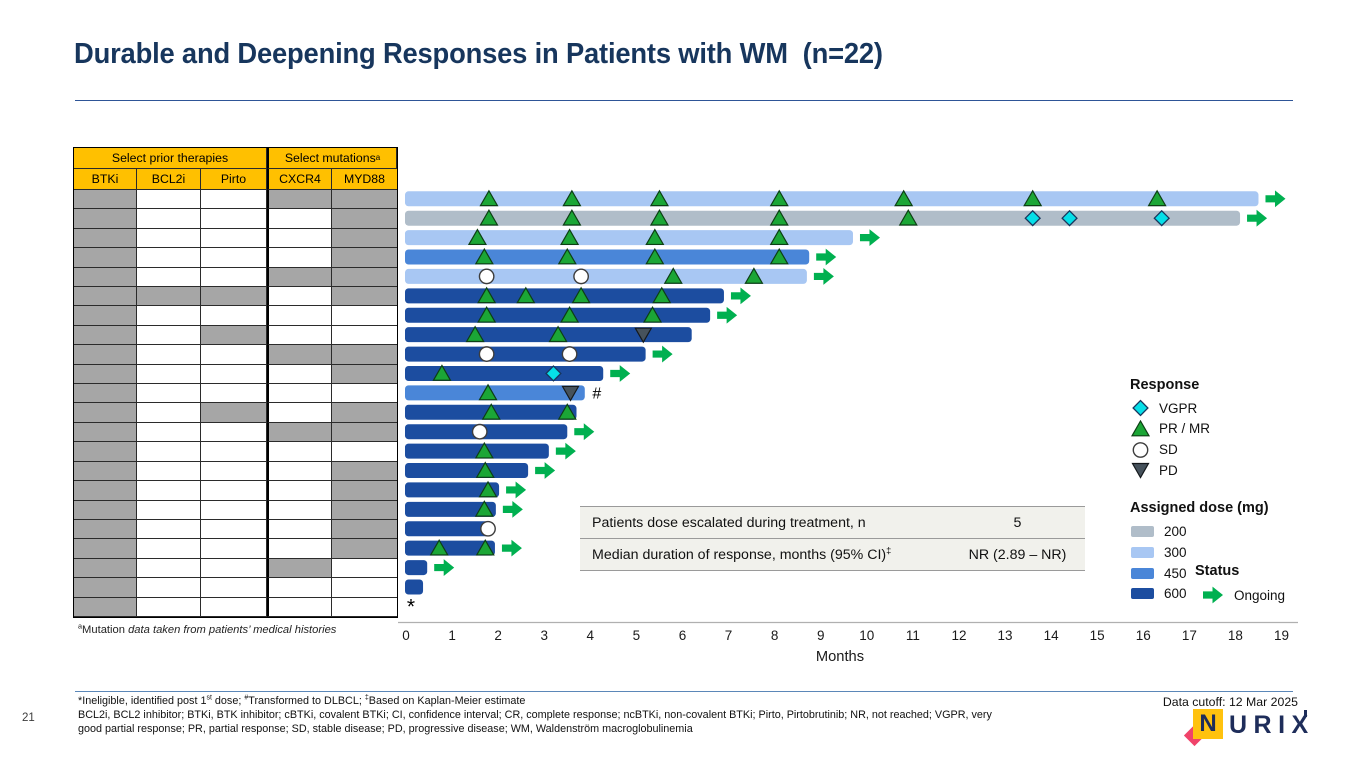 Image resolution: width=1365 pixels, height=768 pixels. I want to click on group-header-mutations: Select mutations a, so click(332, 158).